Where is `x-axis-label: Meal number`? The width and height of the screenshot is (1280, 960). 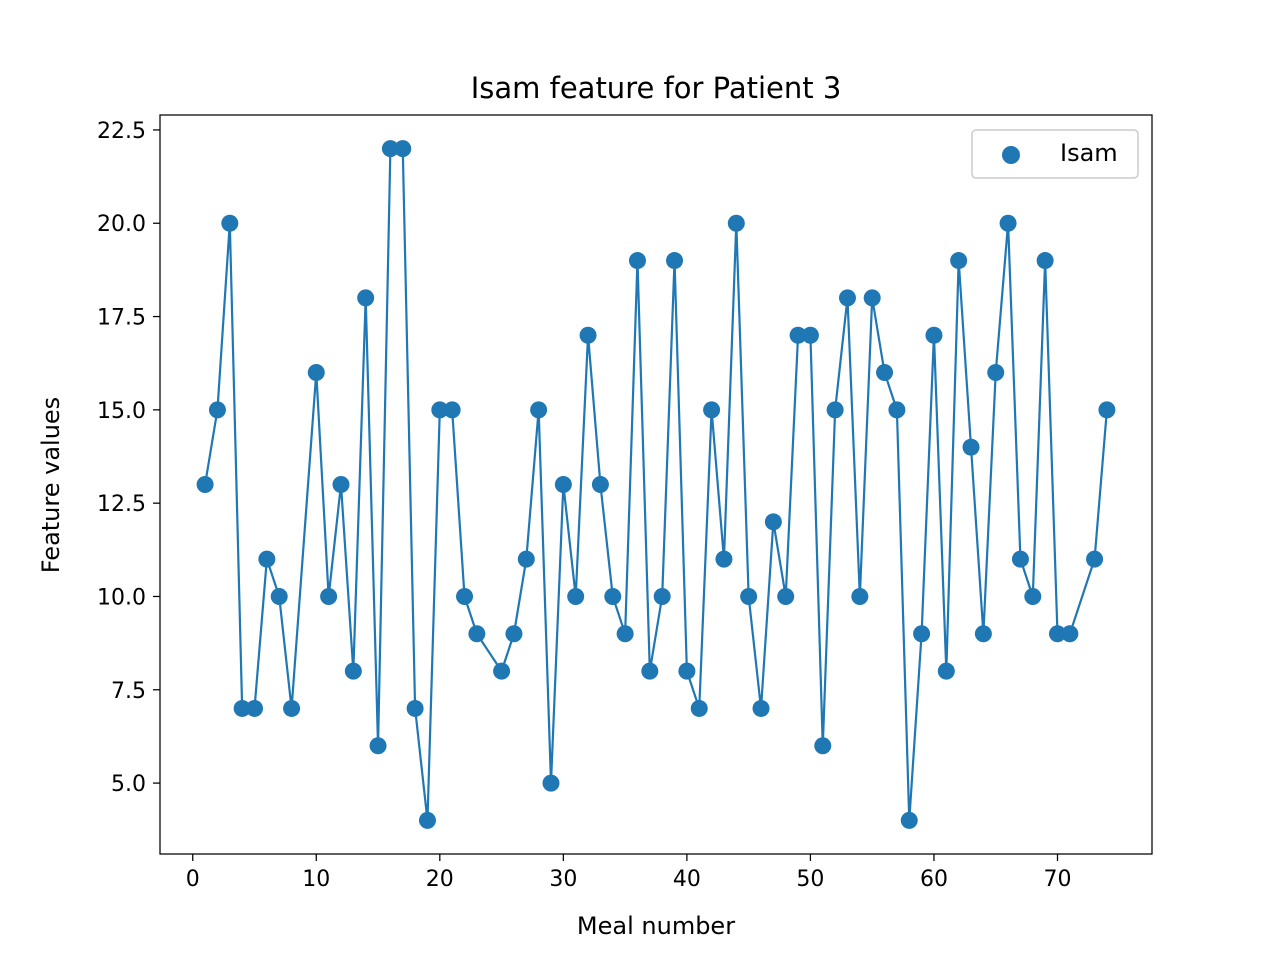 x-axis-label: Meal number is located at coordinates (656, 926).